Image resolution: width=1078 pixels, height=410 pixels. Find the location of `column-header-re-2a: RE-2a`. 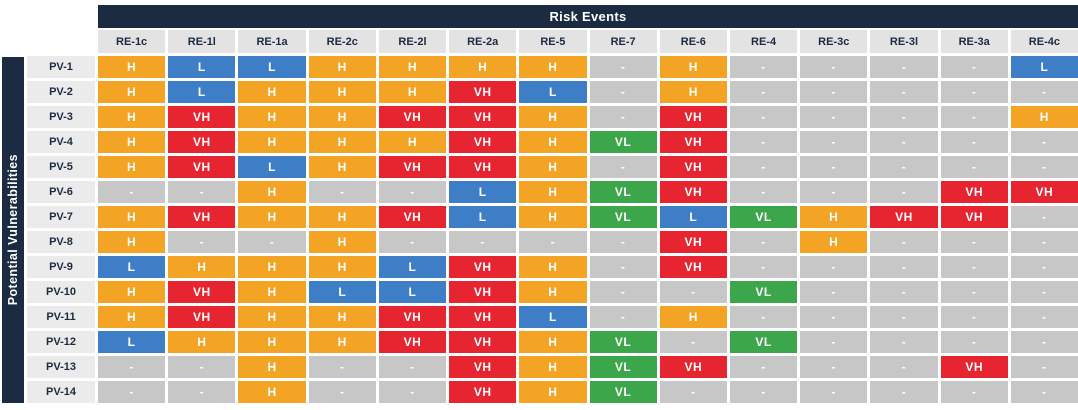

column-header-re-2a: RE-2a is located at coordinates (483, 41).